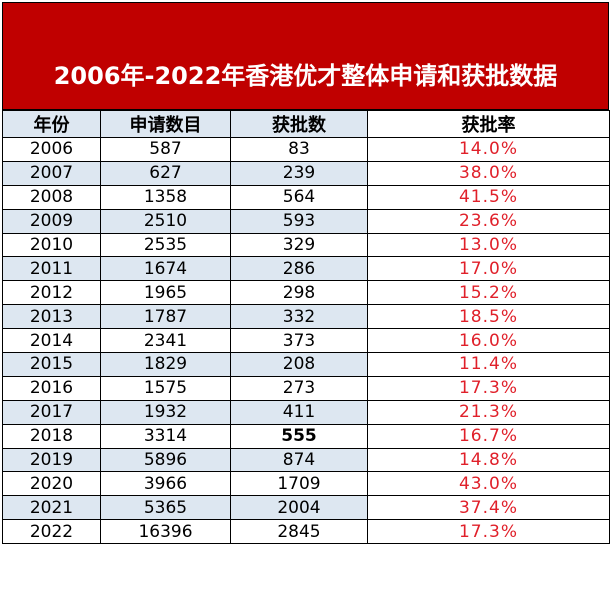 The image size is (613, 606). I want to click on cell-approved: 874, so click(299, 460).